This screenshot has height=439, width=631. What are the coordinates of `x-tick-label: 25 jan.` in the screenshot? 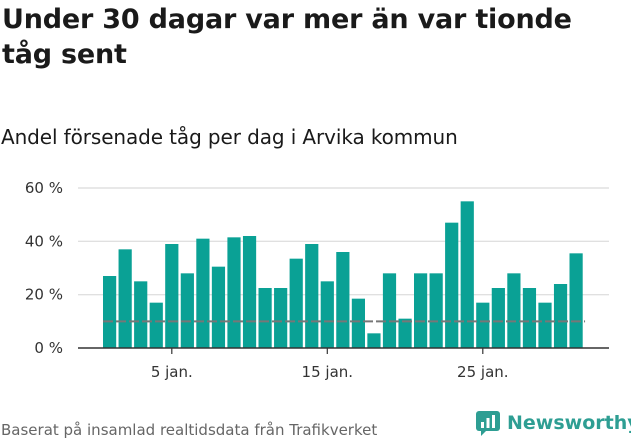 It's located at (483, 372).